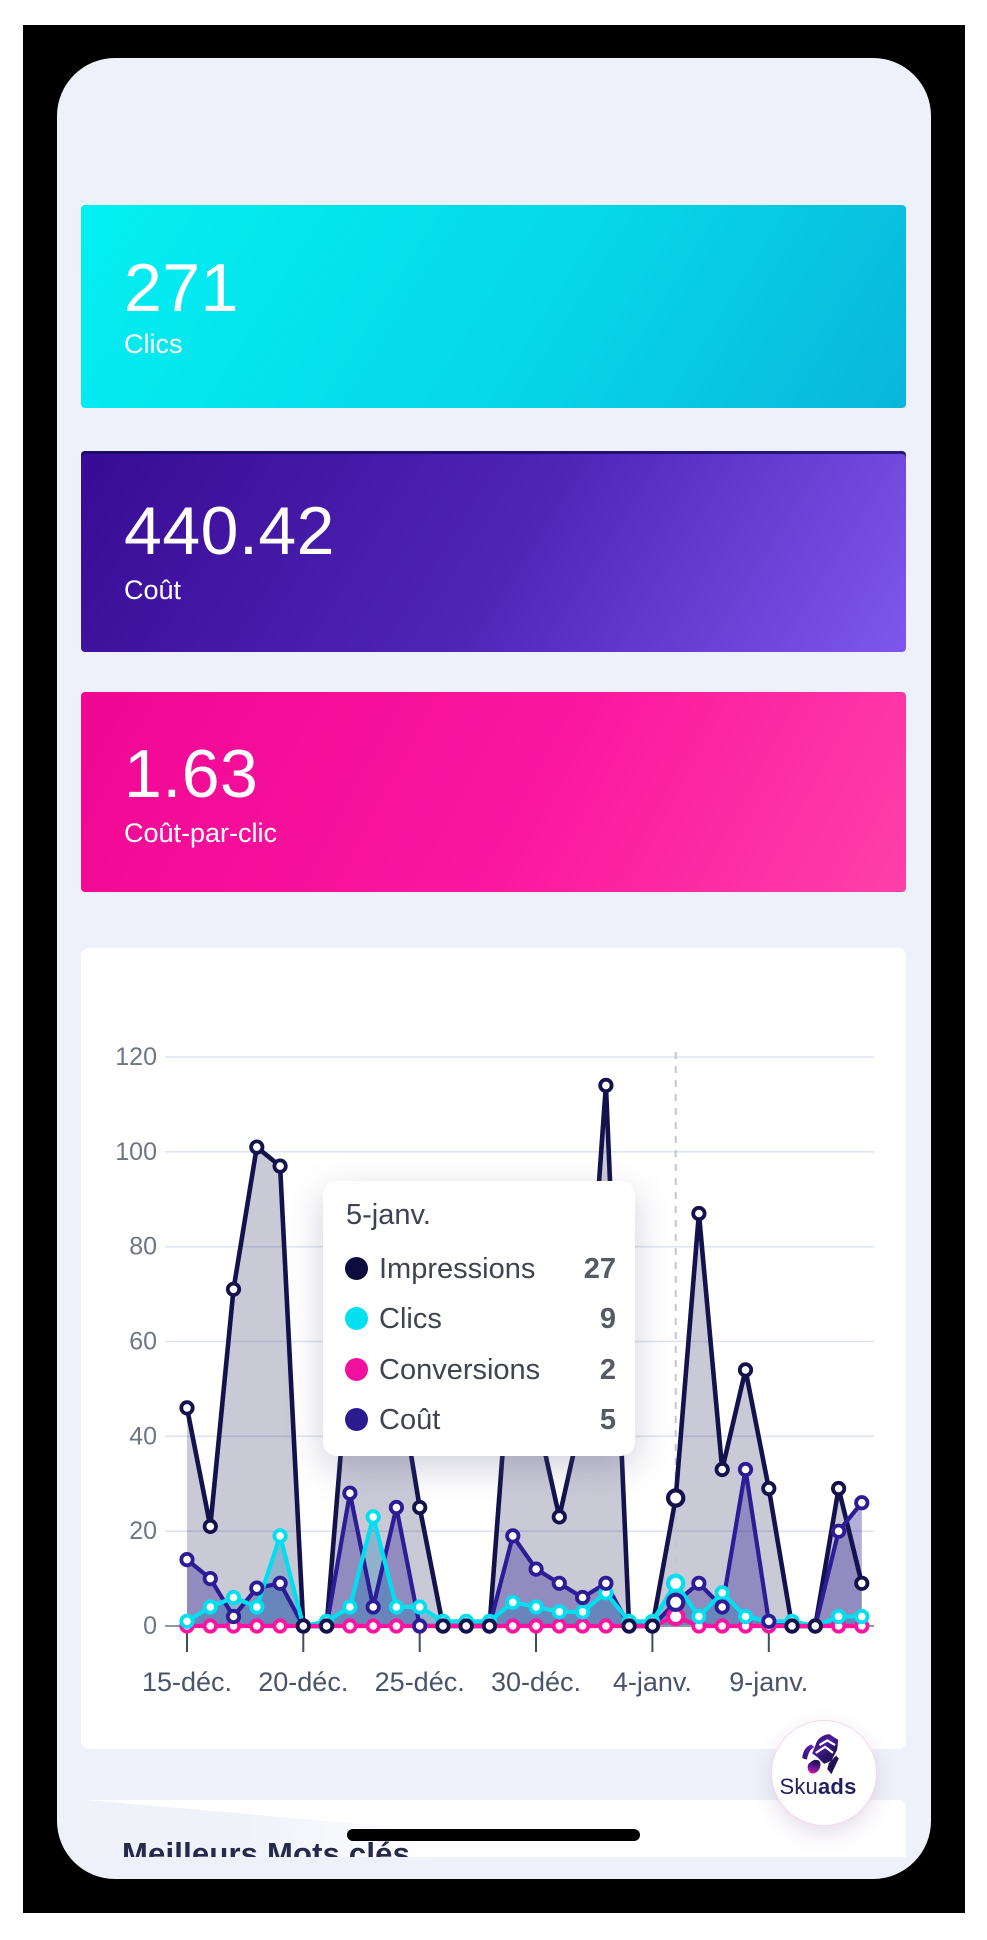 The width and height of the screenshot is (987, 1940). Describe the element at coordinates (143, 1247) in the screenshot. I see `svg-text: 80` at that location.